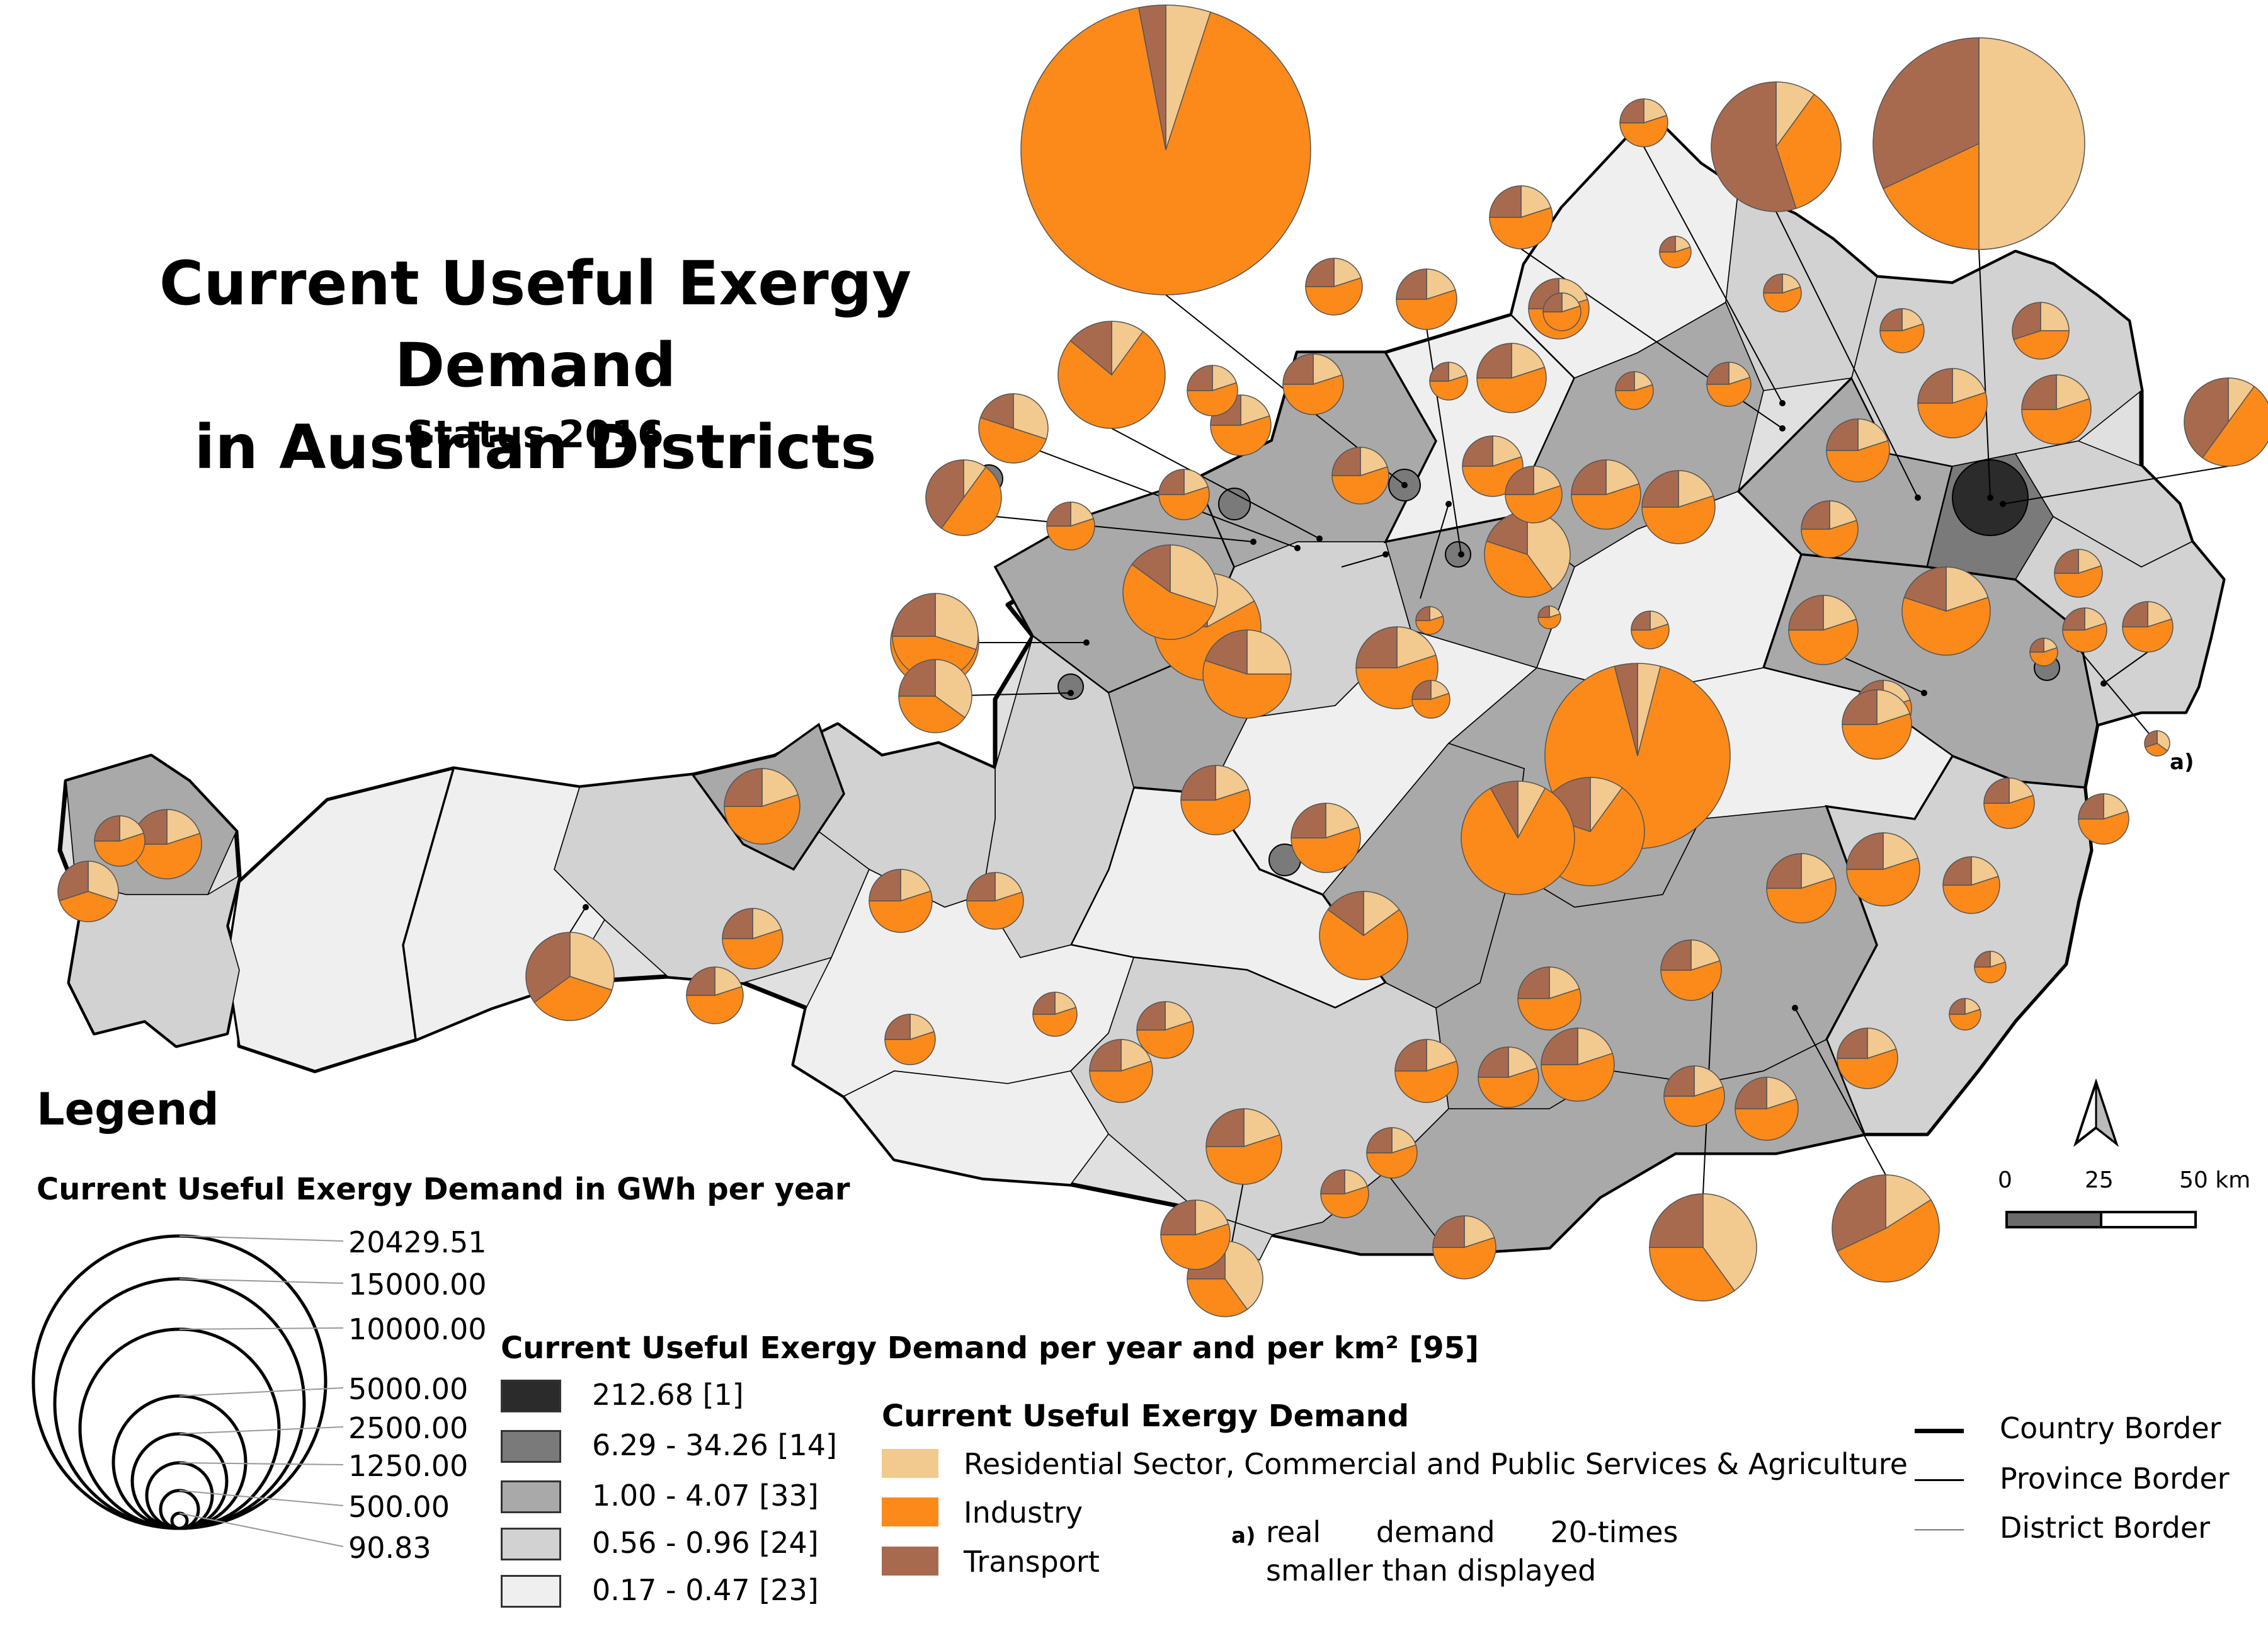 This screenshot has height=1631, width=2268. I want to click on size-value: 10000.00, so click(418, 1329).